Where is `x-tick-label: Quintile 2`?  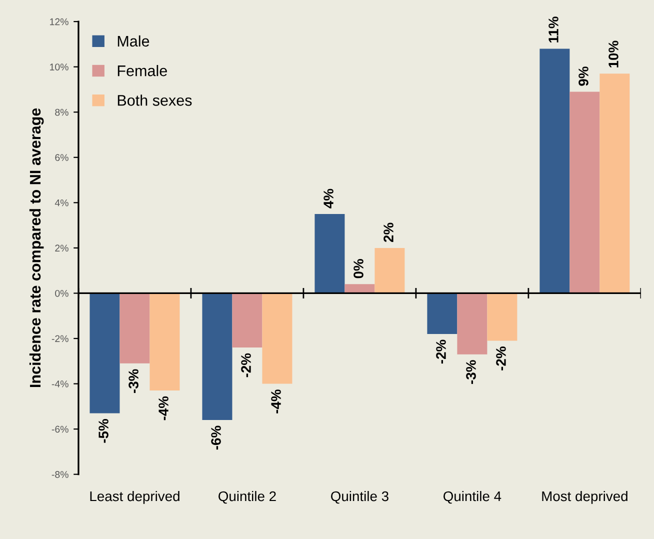
x-tick-label: Quintile 2 is located at coordinates (247, 497).